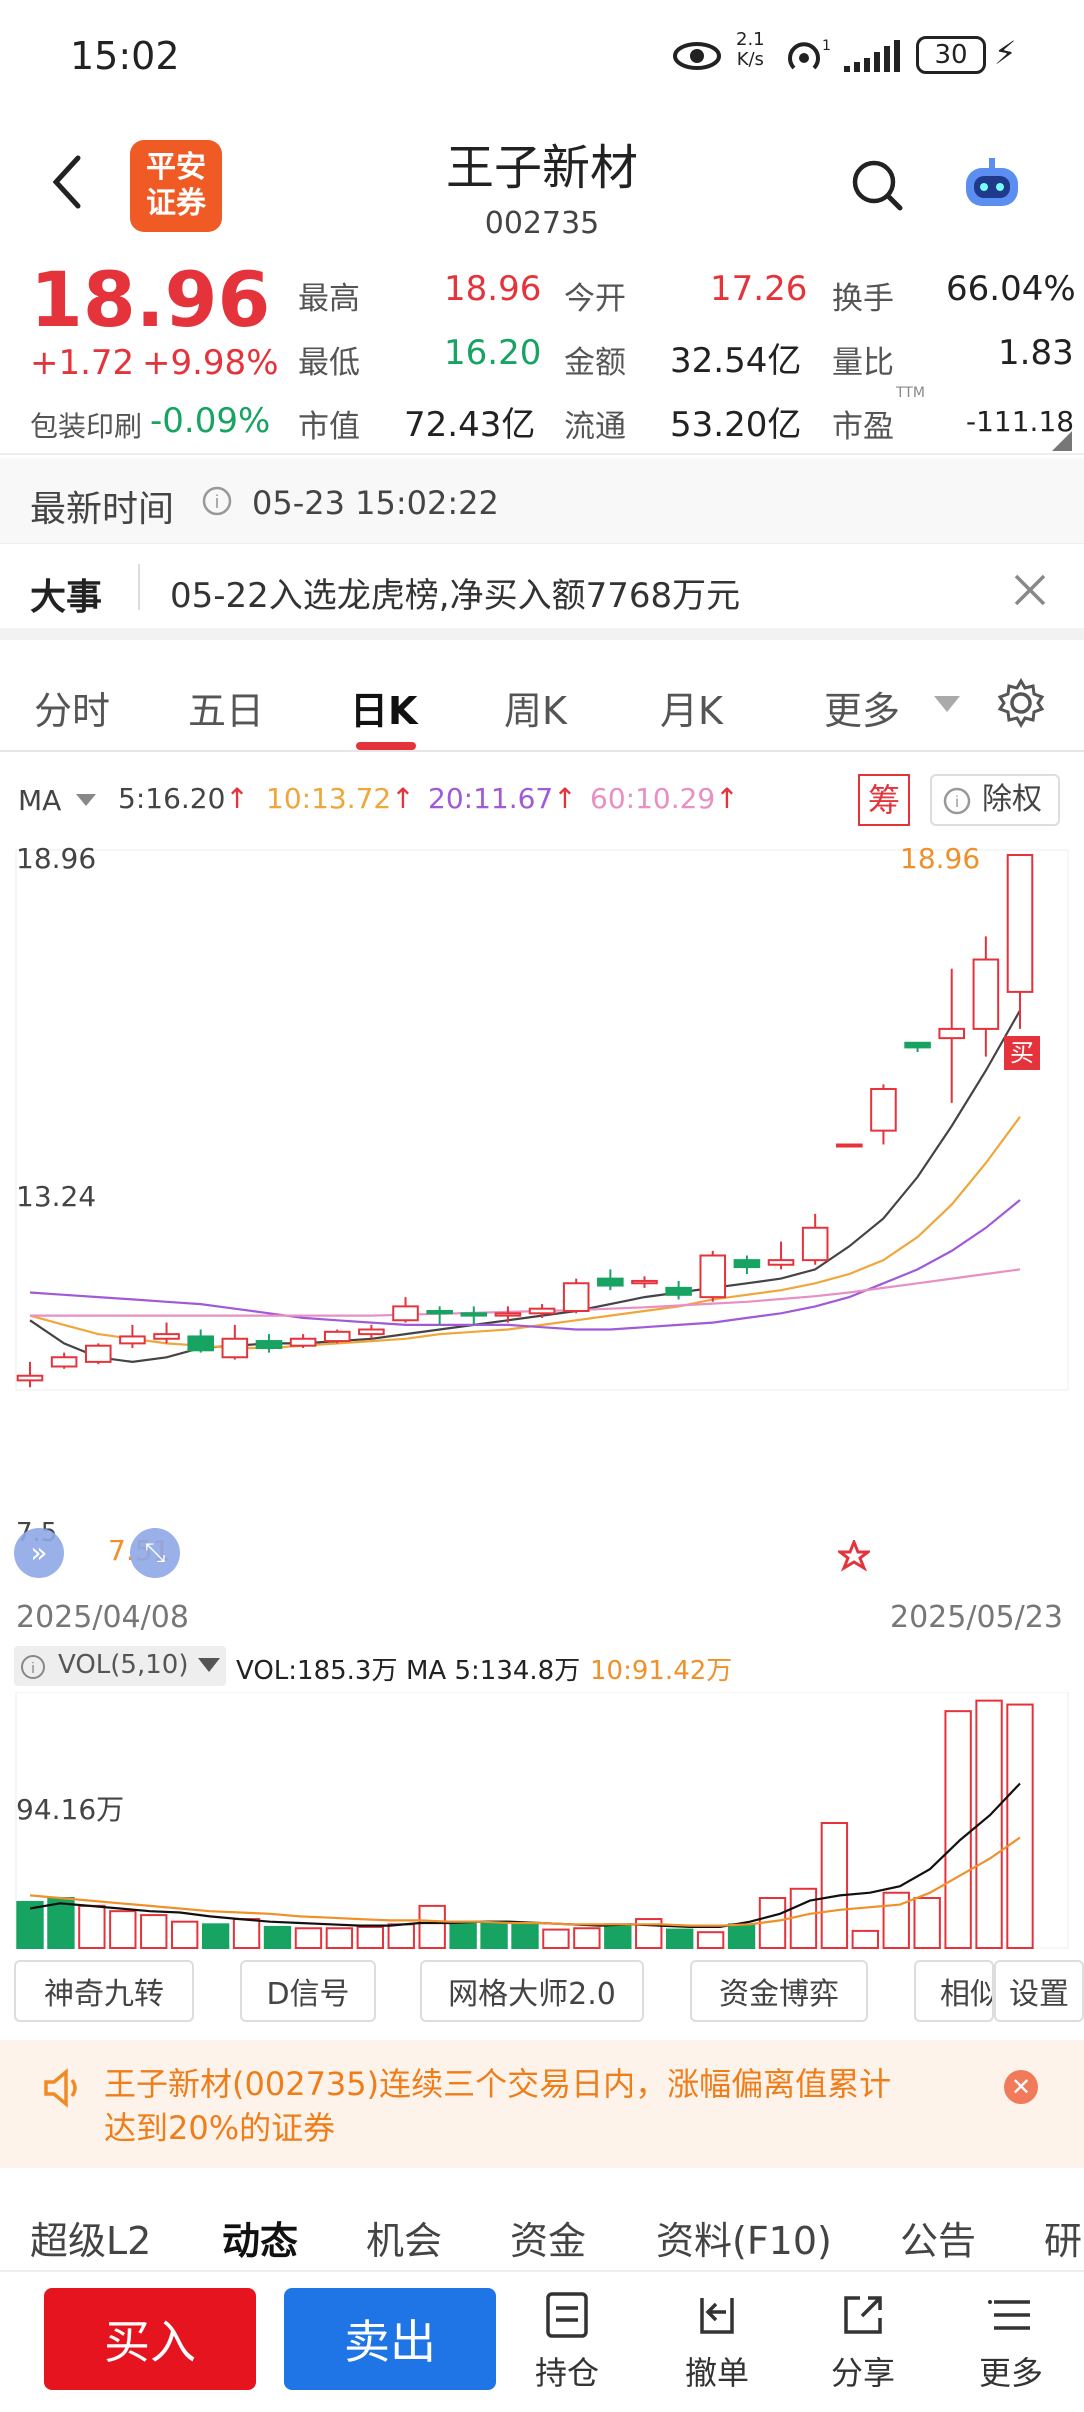  I want to click on vol-indicator-select, so click(120, 1666).